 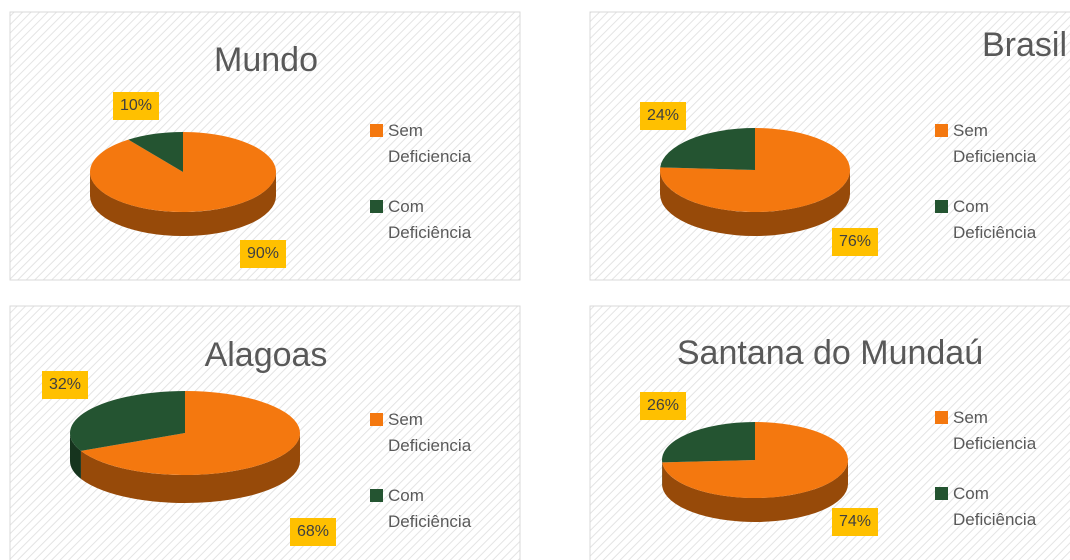 What do you see at coordinates (830, 353) in the screenshot?
I see `chart-title: Santana do Mundaú` at bounding box center [830, 353].